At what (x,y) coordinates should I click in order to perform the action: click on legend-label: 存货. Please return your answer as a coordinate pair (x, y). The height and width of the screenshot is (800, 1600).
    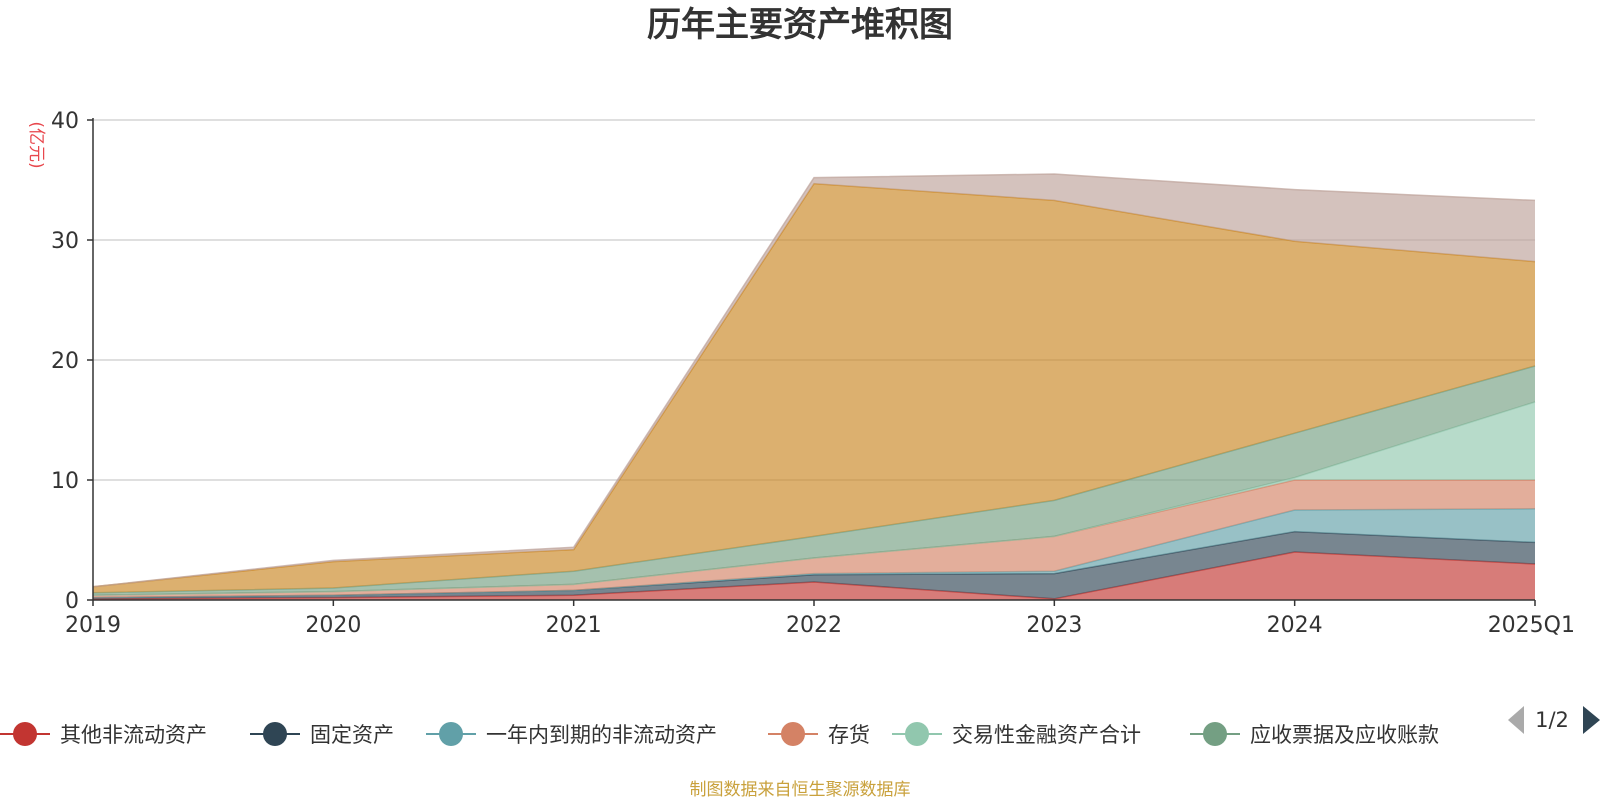
    Looking at the image, I should click on (849, 735).